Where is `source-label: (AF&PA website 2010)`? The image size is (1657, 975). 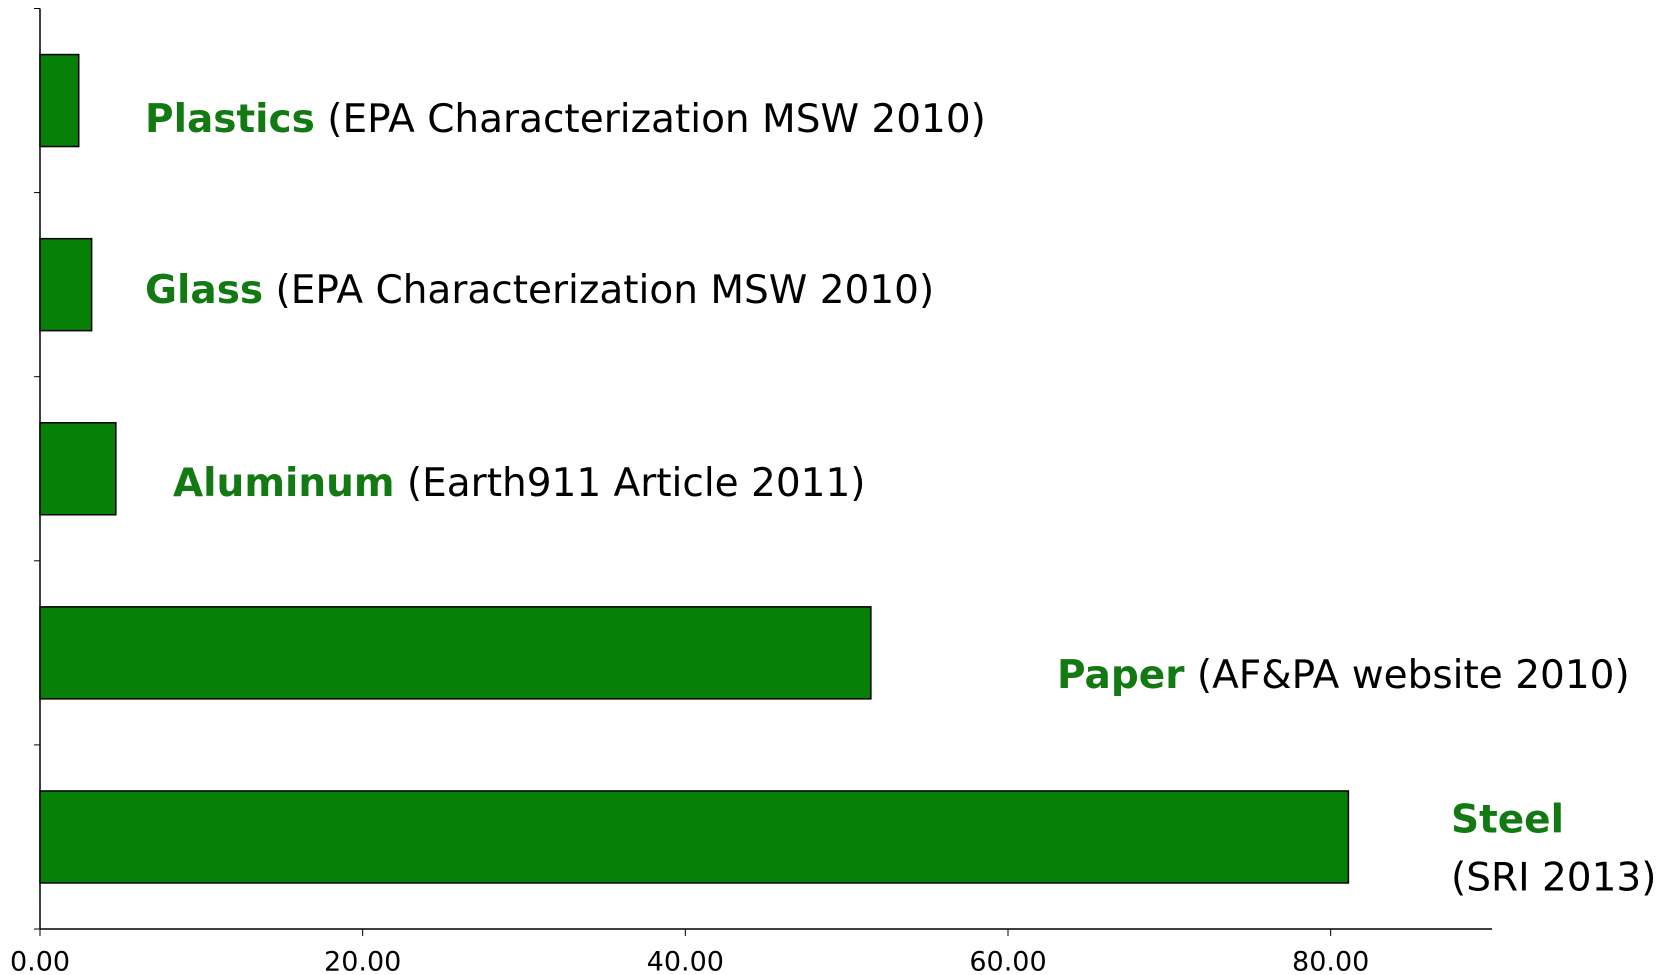
source-label: (AF&PA website 2010) is located at coordinates (1413, 675).